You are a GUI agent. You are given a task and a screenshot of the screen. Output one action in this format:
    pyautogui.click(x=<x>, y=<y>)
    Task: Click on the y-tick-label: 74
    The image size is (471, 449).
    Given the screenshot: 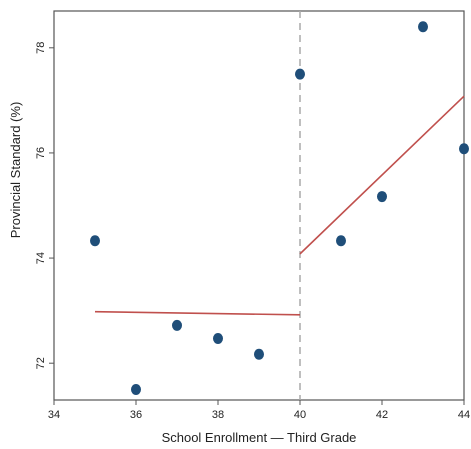 What is the action you would take?
    pyautogui.click(x=41, y=258)
    